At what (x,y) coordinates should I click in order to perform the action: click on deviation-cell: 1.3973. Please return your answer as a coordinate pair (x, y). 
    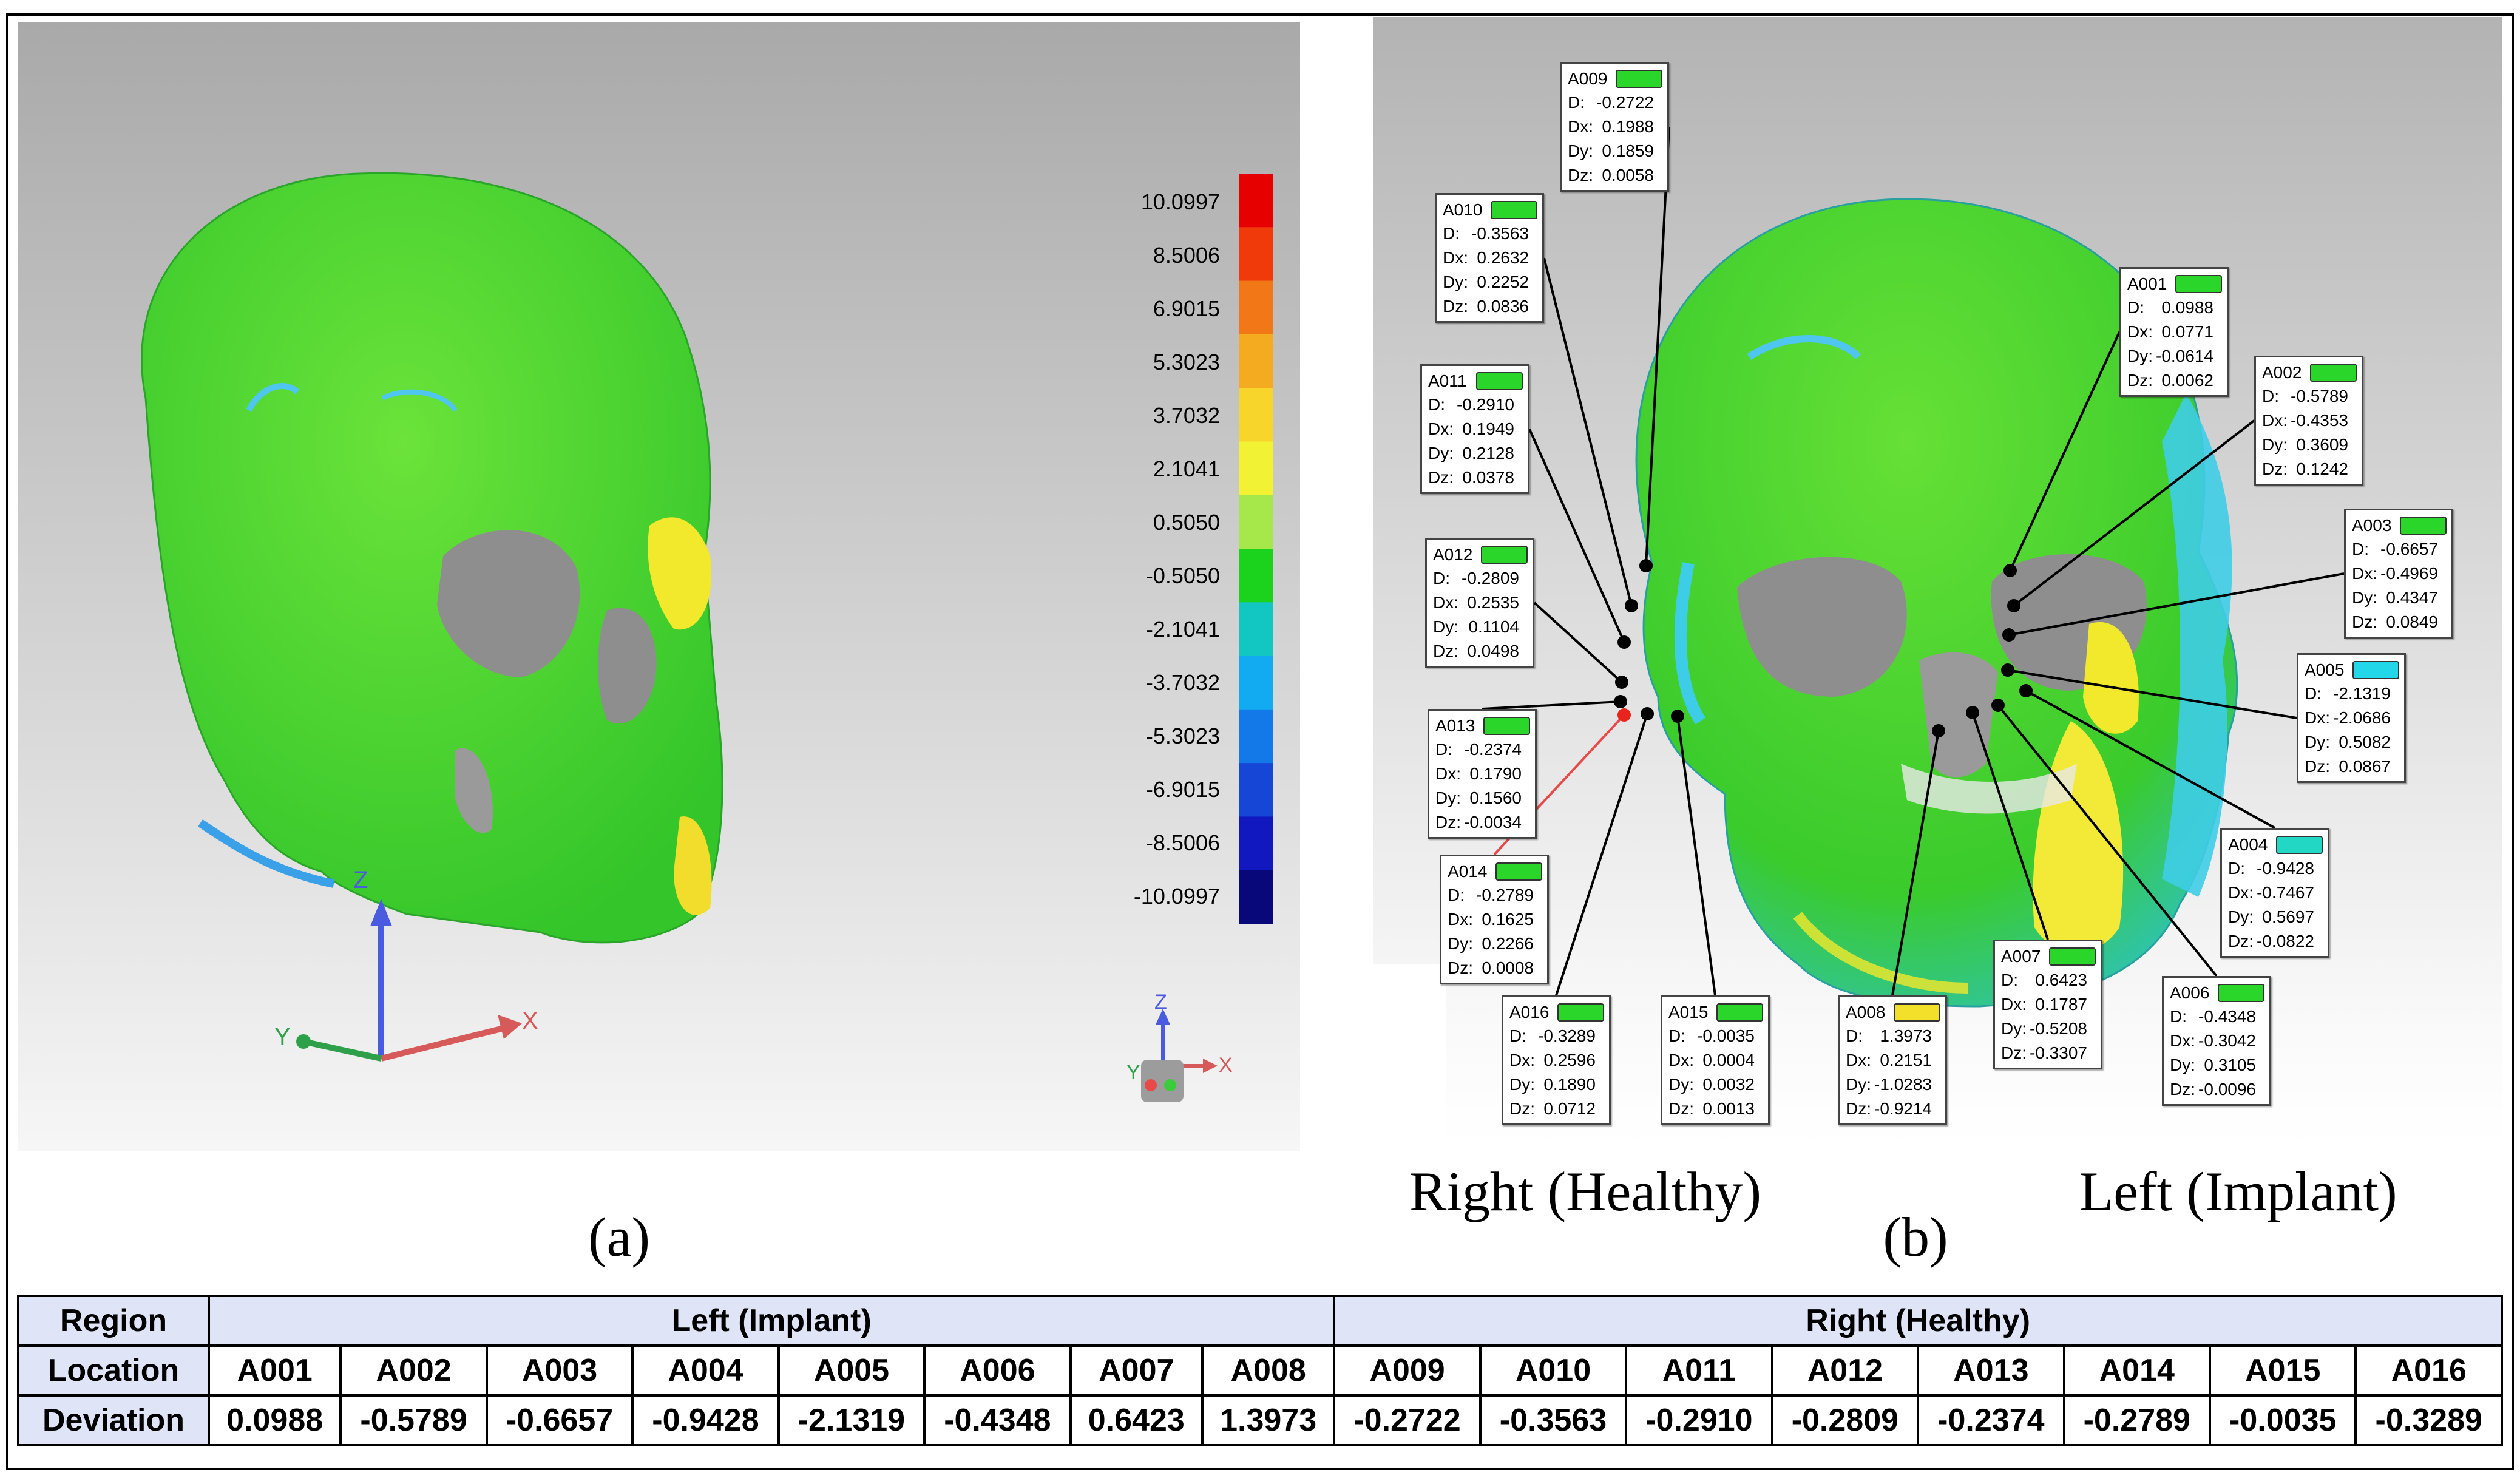
    Looking at the image, I should click on (1268, 1420).